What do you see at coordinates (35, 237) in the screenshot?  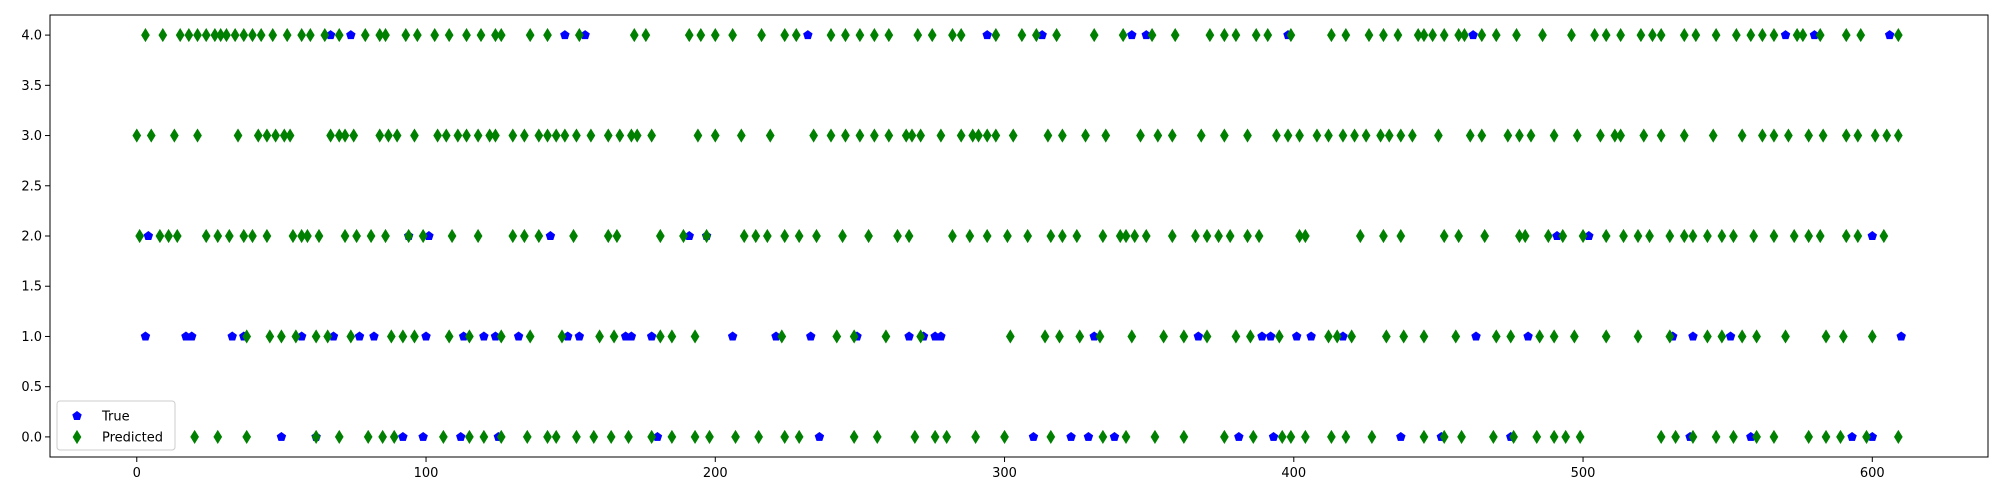 I see `y-axis: 0.0 0.5 1.0 1.5 2.0 2.5 3.0 3.5 4.0` at bounding box center [35, 237].